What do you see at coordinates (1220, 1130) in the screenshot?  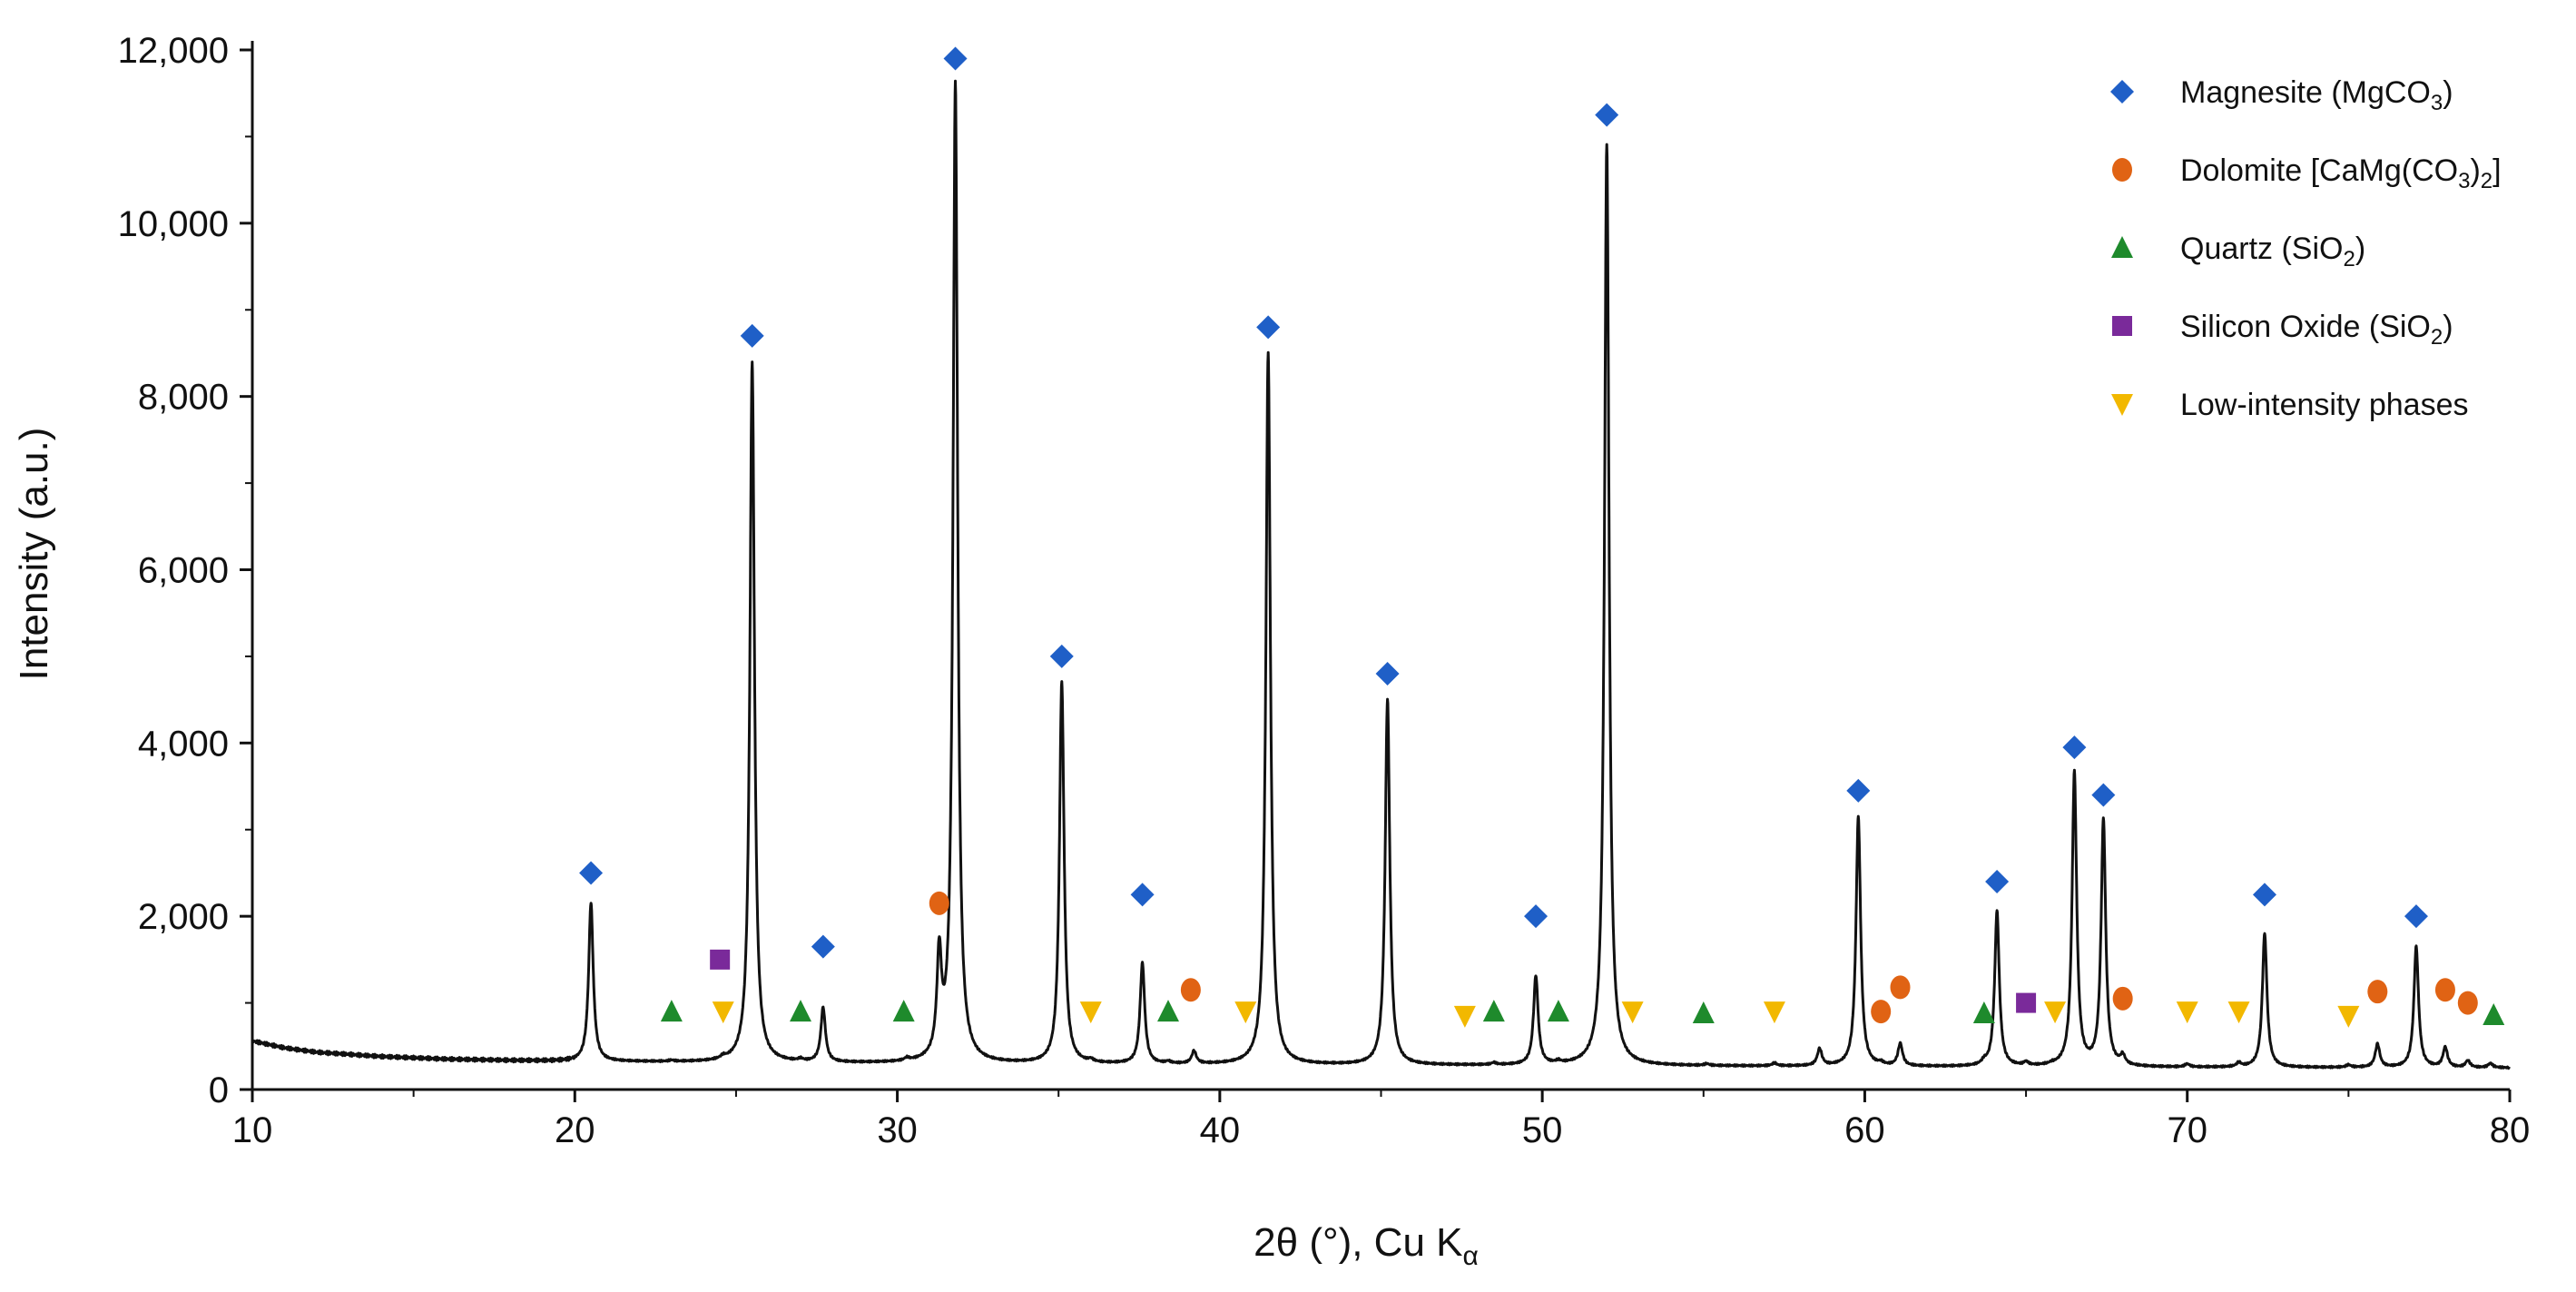 I see `x-tick-label: 40` at bounding box center [1220, 1130].